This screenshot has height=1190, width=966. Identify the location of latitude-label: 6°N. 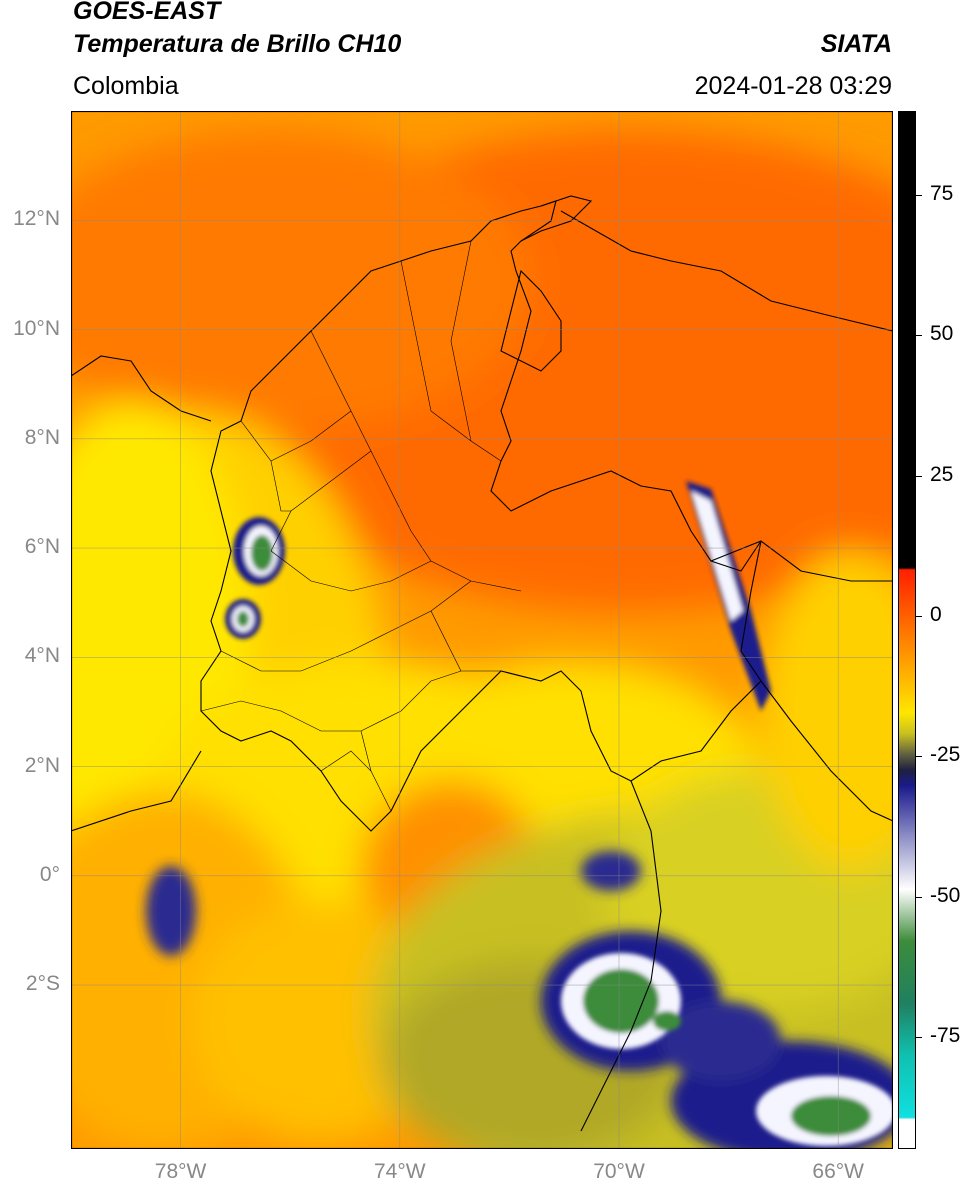
(42, 547).